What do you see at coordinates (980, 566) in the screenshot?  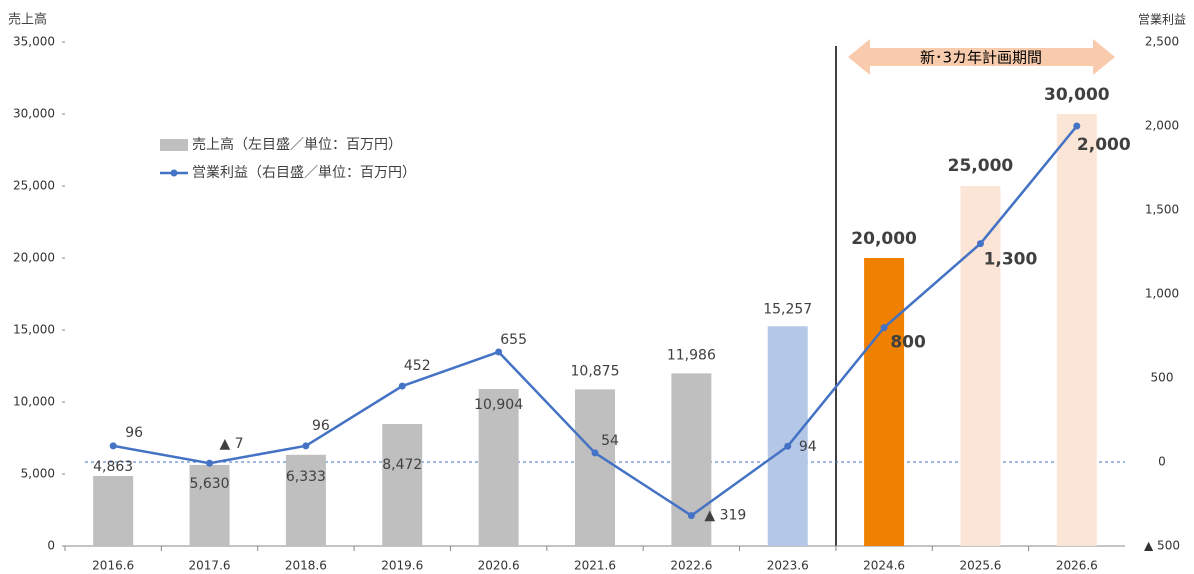 I see `x-tick-label: 2025.6` at bounding box center [980, 566].